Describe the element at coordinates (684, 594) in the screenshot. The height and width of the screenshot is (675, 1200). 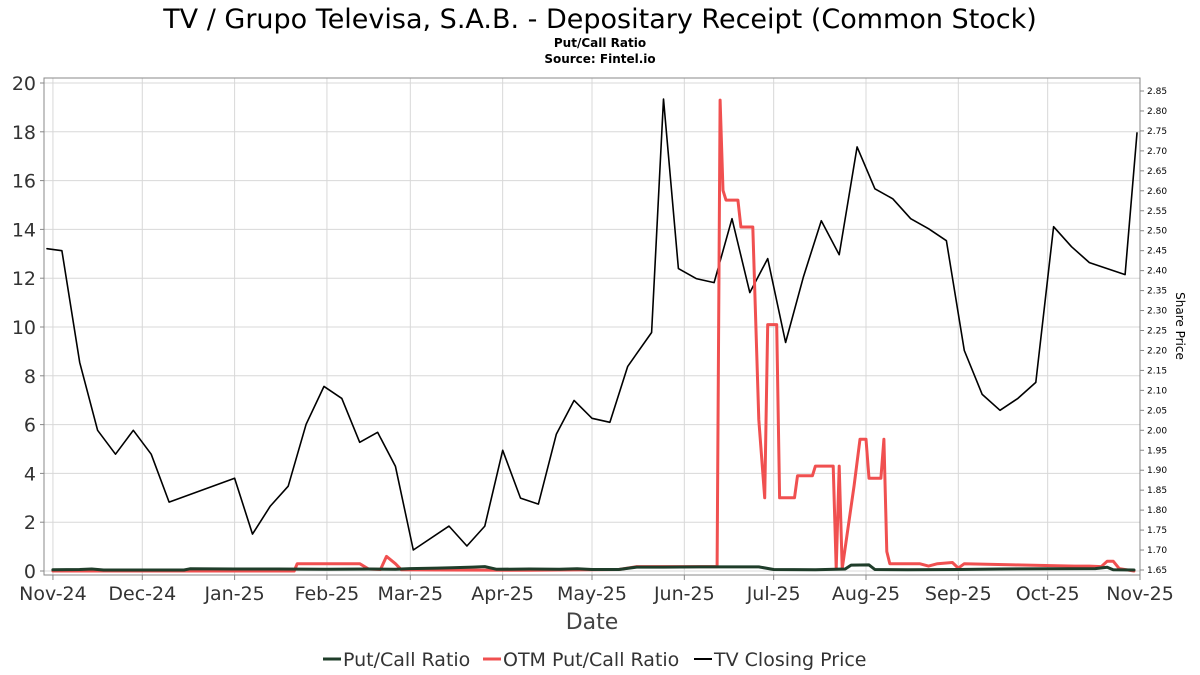
I see `x-tick-label: Jun-25` at that location.